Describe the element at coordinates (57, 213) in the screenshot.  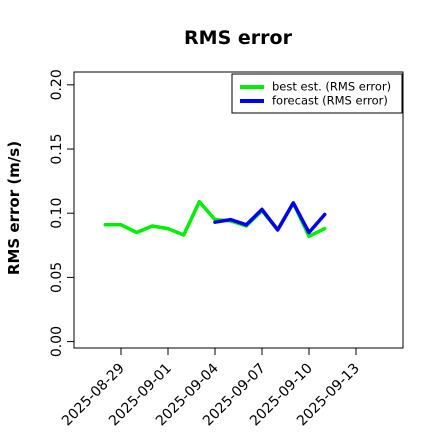
I see `y-tick-label: 0.10` at that location.